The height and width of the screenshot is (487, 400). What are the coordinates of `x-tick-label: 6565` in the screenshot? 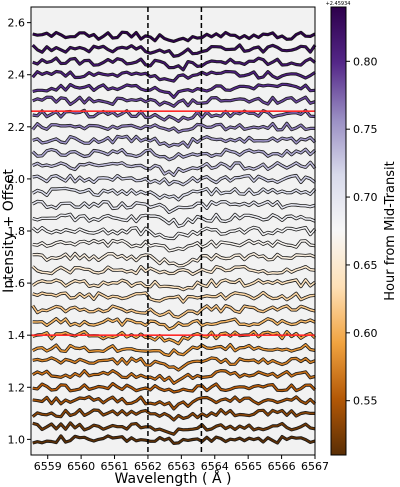 It's located at (248, 466).